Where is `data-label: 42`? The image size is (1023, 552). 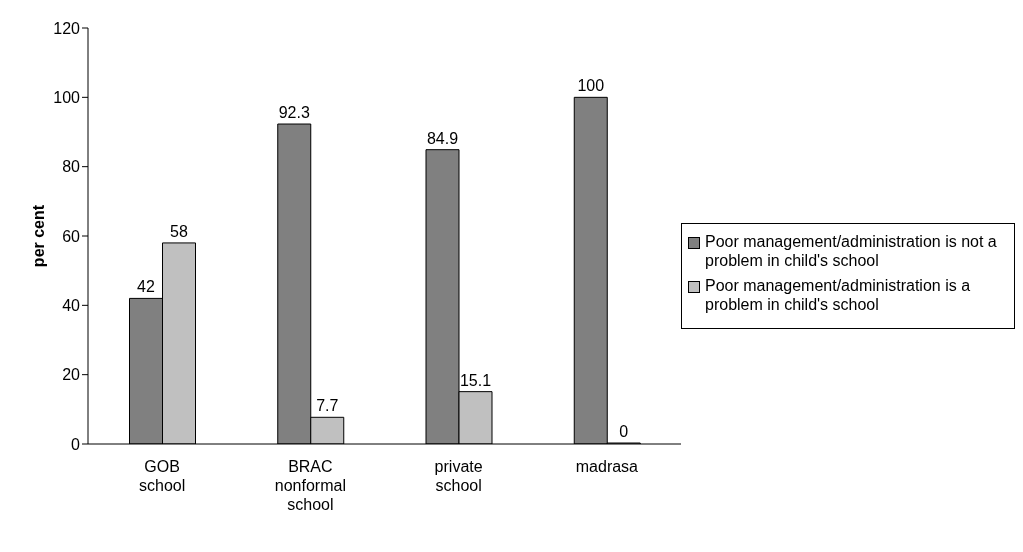
data-label: 42 is located at coordinates (146, 287).